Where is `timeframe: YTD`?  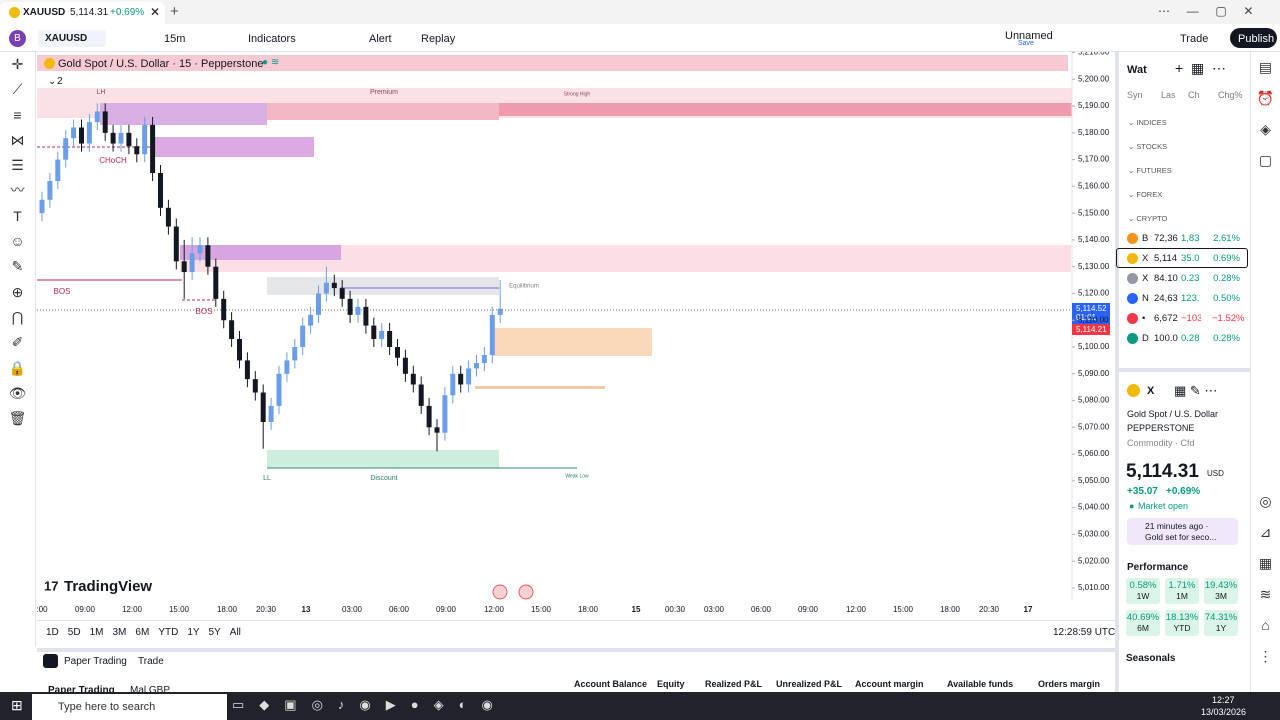 timeframe: YTD is located at coordinates (168, 632).